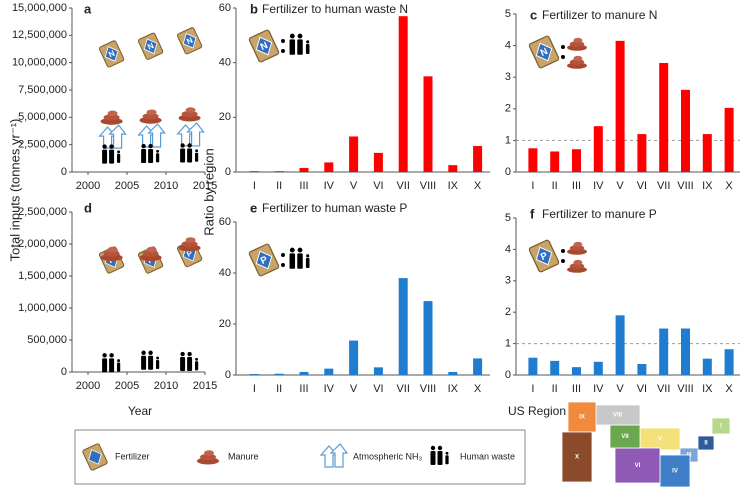  What do you see at coordinates (544, 256) in the screenshot?
I see `fertilizer-icon: P` at bounding box center [544, 256].